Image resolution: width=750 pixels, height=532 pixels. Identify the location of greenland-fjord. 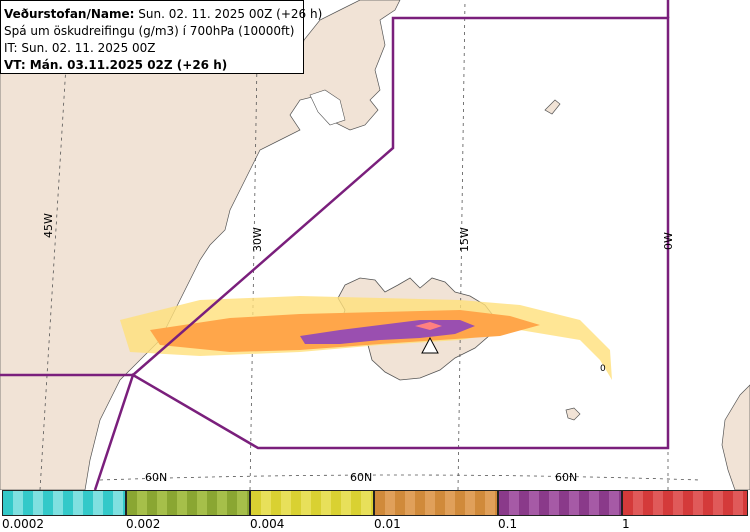
(327, 107).